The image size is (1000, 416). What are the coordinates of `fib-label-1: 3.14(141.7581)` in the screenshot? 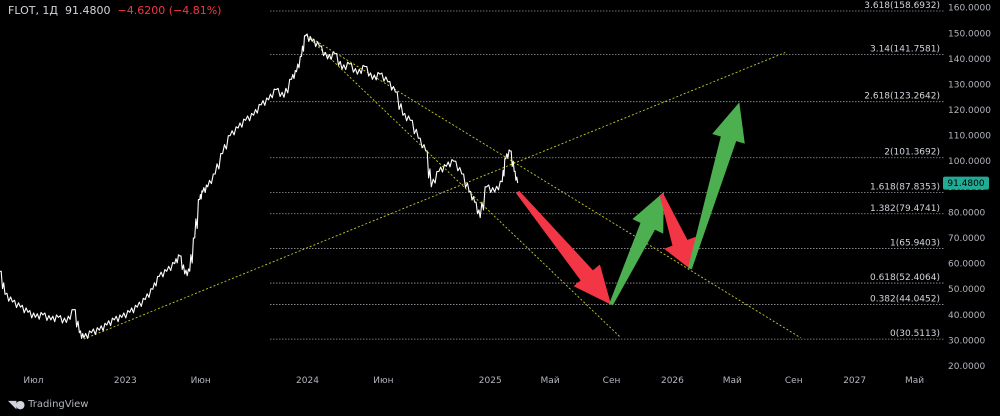 It's located at (905, 49).